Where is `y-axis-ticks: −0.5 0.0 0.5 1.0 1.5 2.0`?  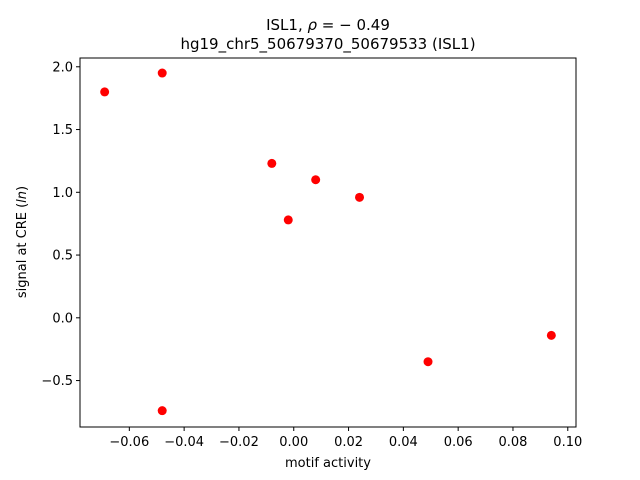 y-axis-ticks: −0.5 0.0 0.5 1.0 1.5 2.0 is located at coordinates (60, 224).